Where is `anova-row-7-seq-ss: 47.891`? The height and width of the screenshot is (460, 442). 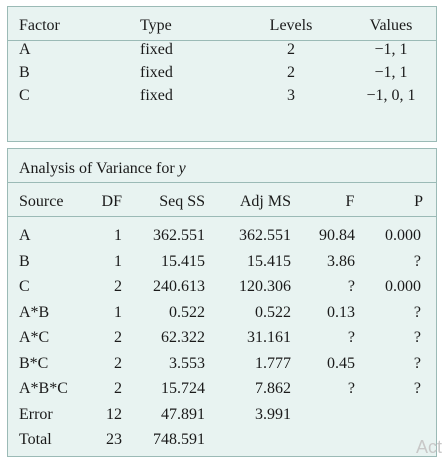 anova-row-7-seq-ss: 47.891 is located at coordinates (183, 414).